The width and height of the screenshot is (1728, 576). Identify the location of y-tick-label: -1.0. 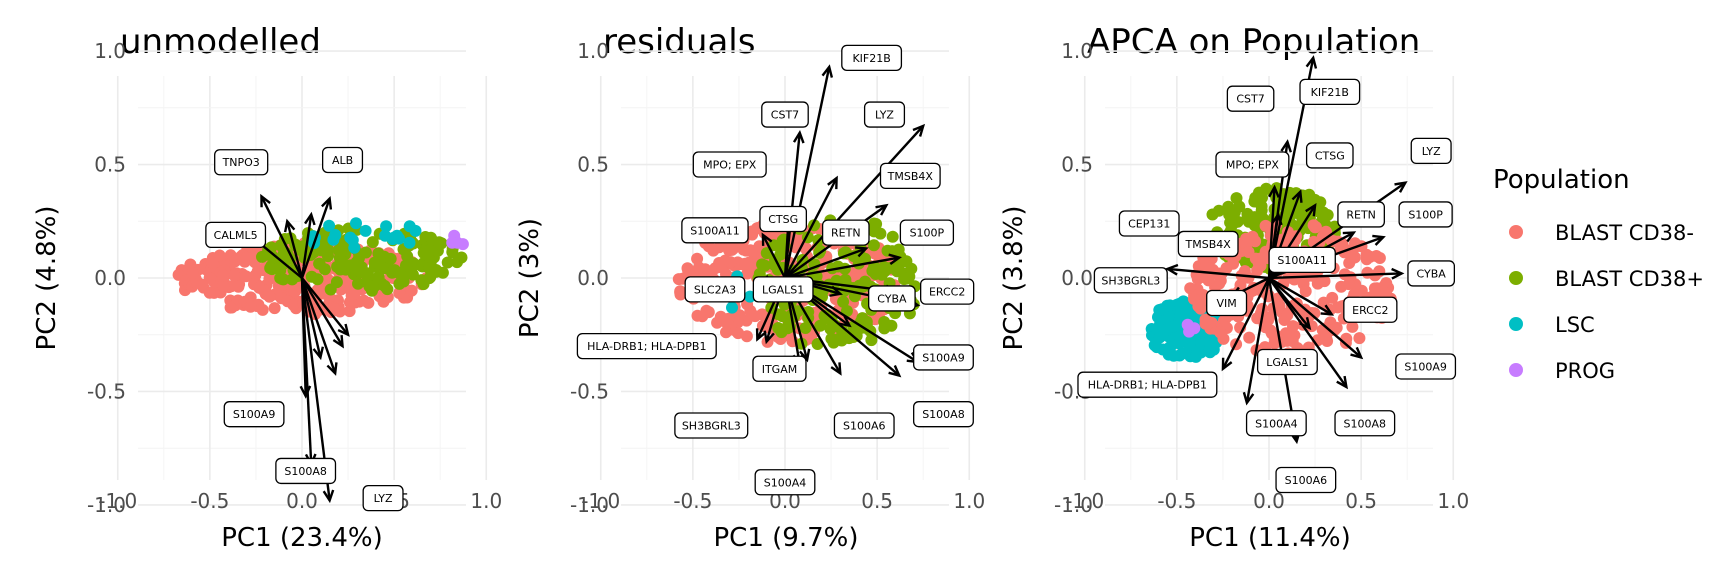
(106, 505).